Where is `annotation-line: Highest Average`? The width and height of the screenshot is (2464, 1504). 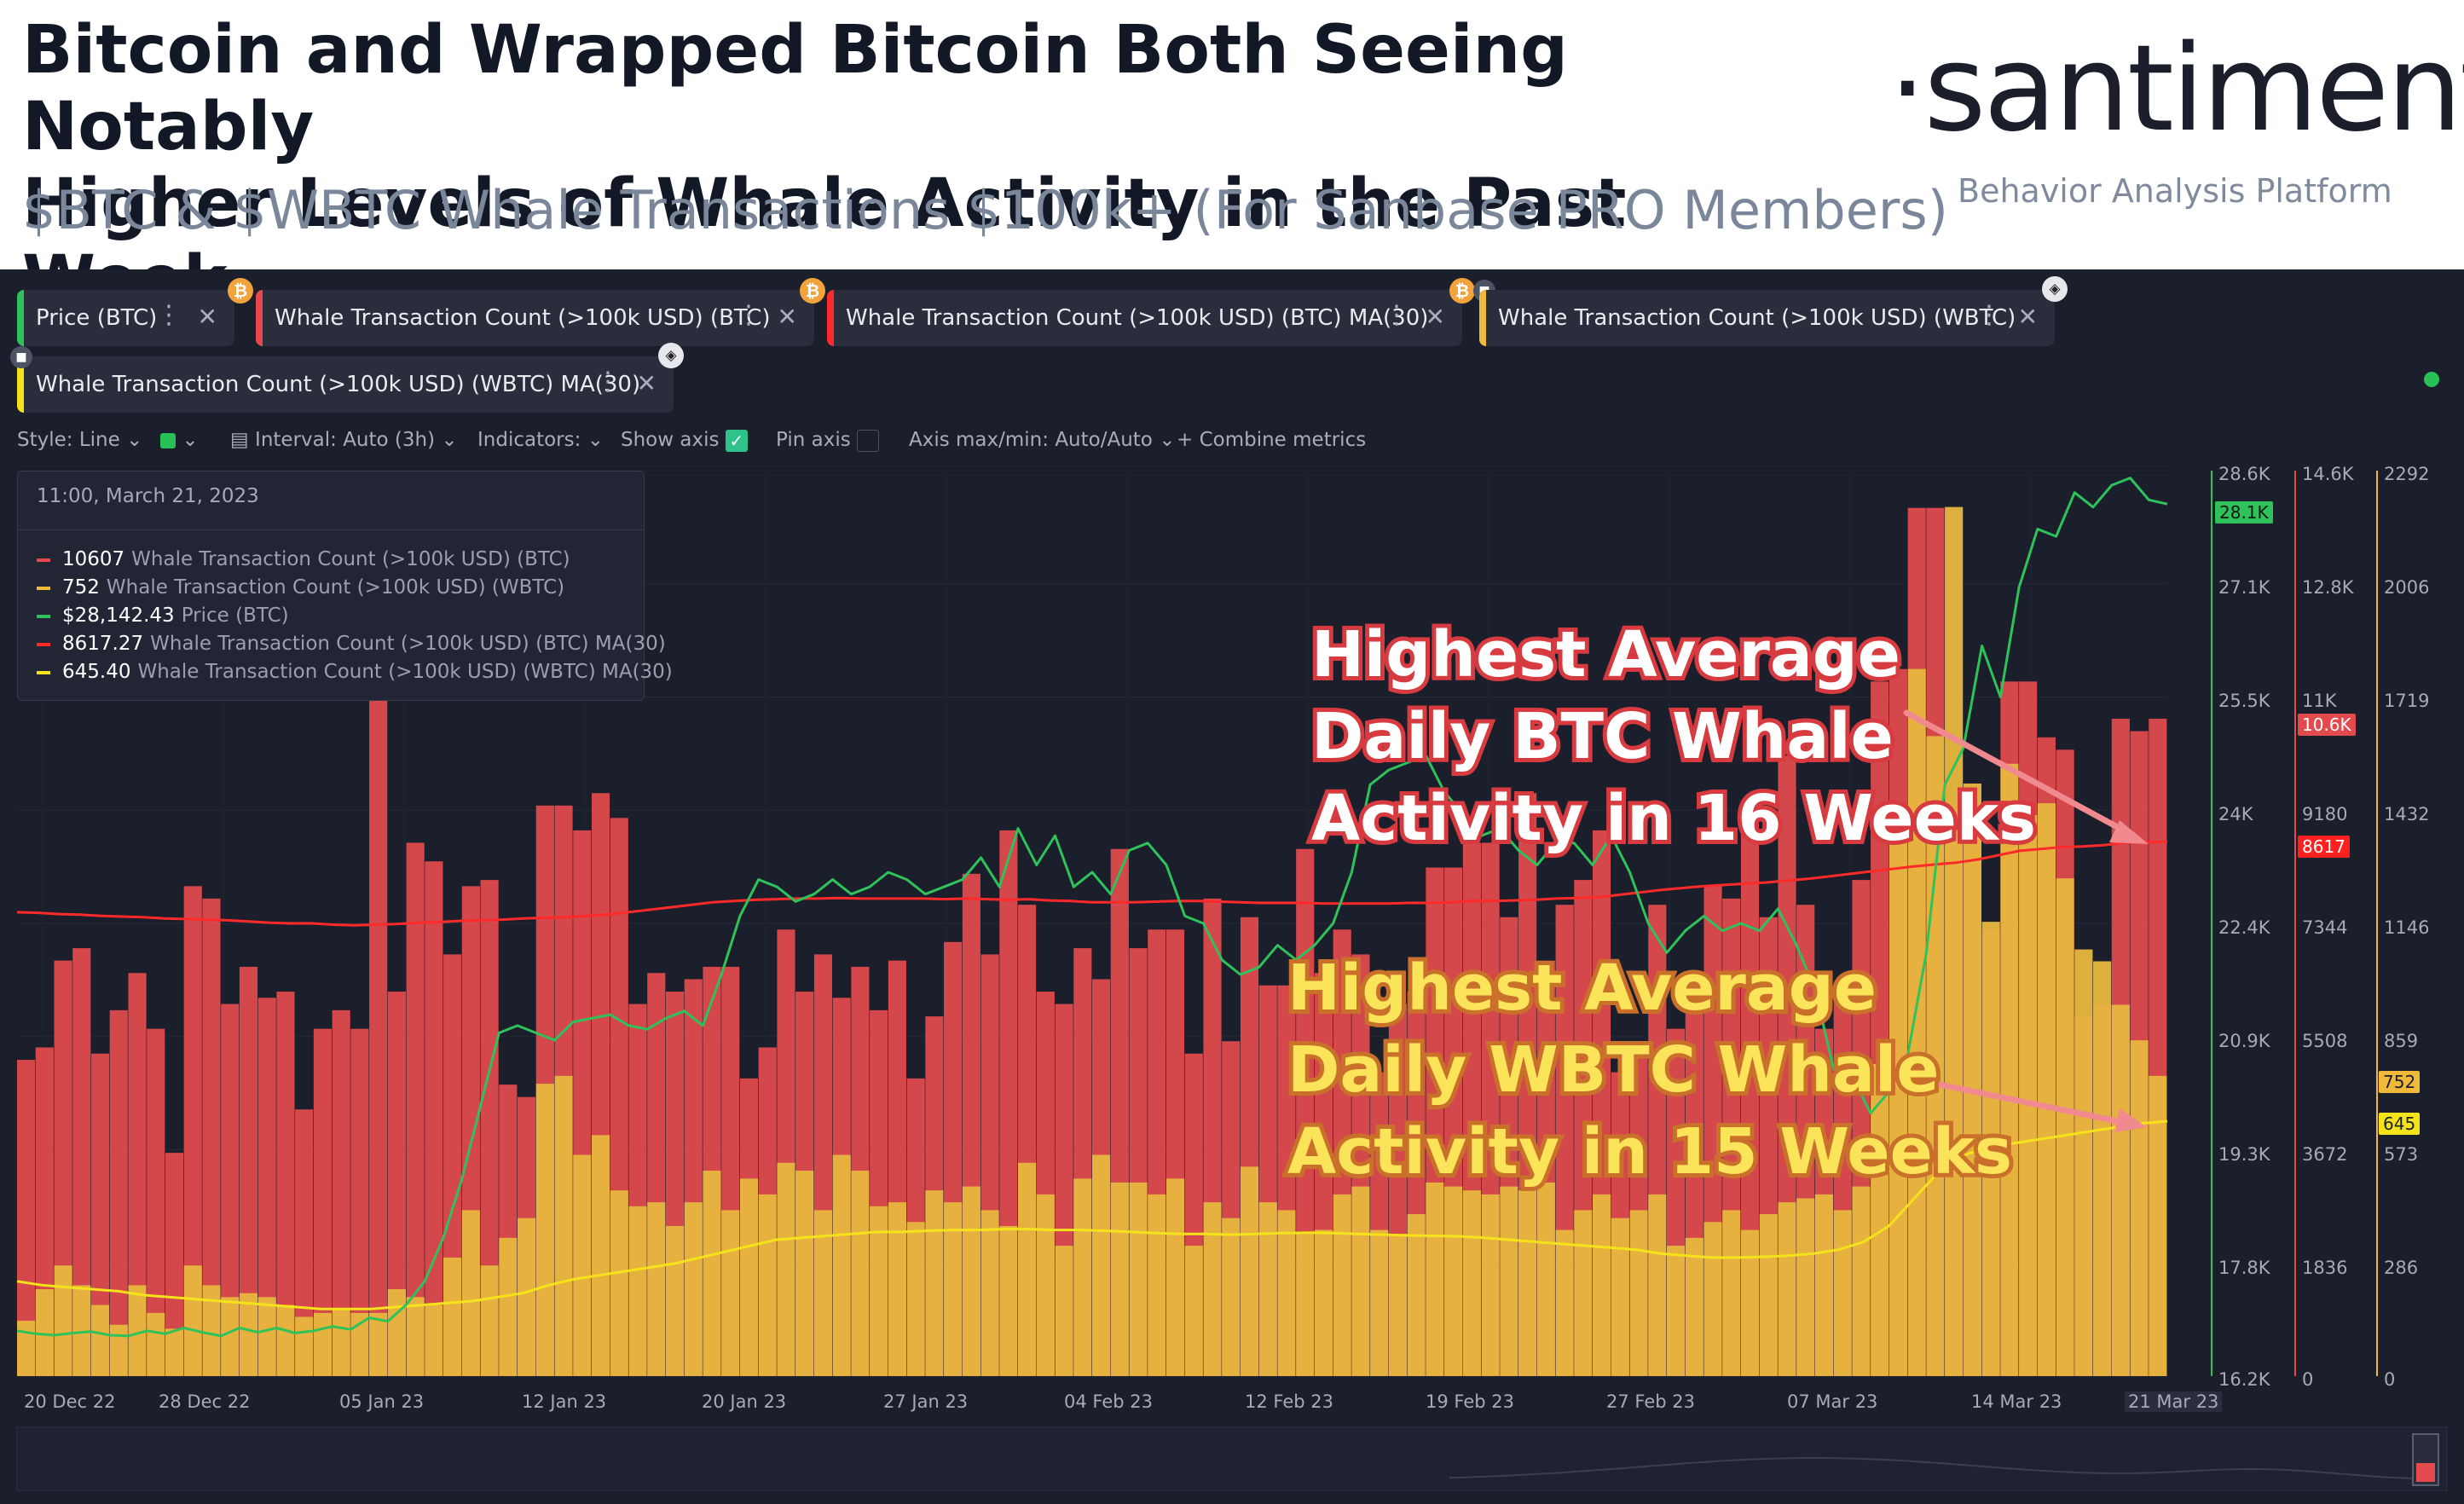
annotation-line: Highest Average is located at coordinates (1606, 655).